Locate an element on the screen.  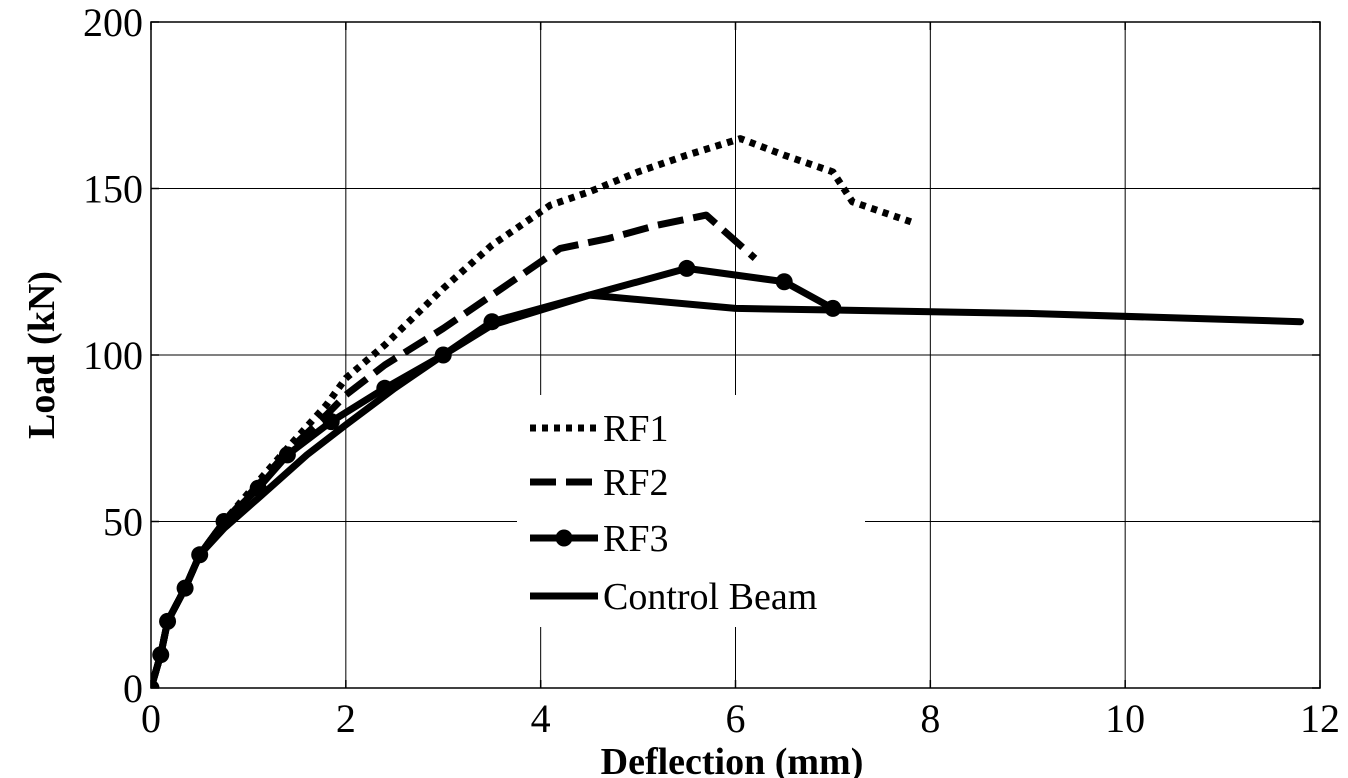
legend-label-control-beam: Control Beam is located at coordinates (710, 597).